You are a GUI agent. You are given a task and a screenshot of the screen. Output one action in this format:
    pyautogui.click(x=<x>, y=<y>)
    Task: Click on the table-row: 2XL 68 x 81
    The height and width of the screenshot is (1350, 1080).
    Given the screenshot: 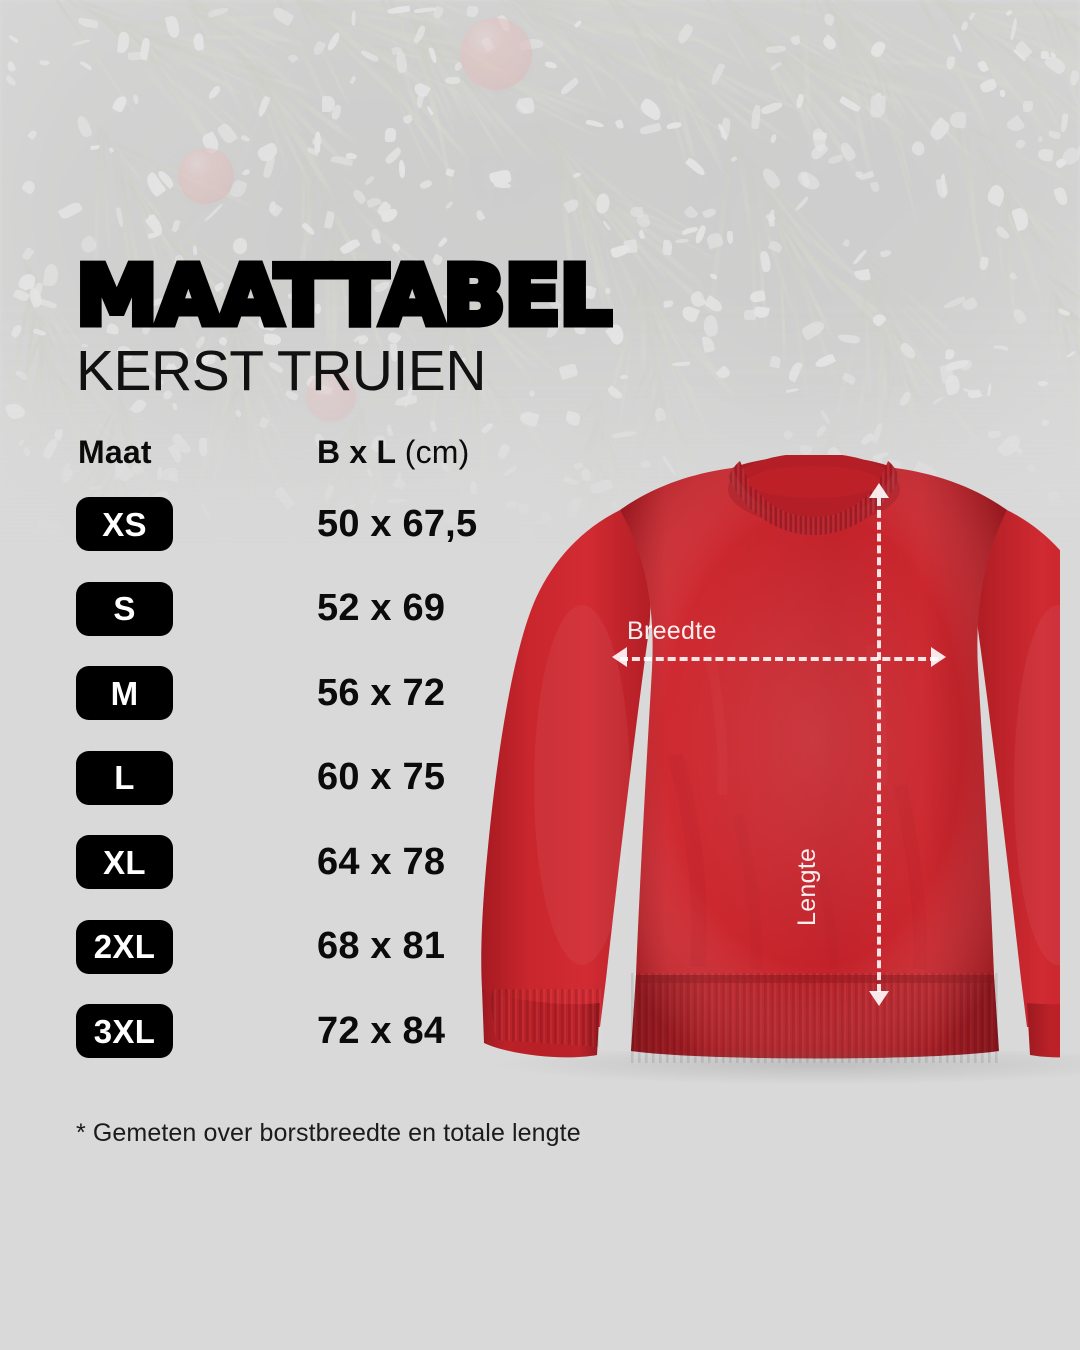 What is the action you would take?
    pyautogui.click(x=280, y=946)
    